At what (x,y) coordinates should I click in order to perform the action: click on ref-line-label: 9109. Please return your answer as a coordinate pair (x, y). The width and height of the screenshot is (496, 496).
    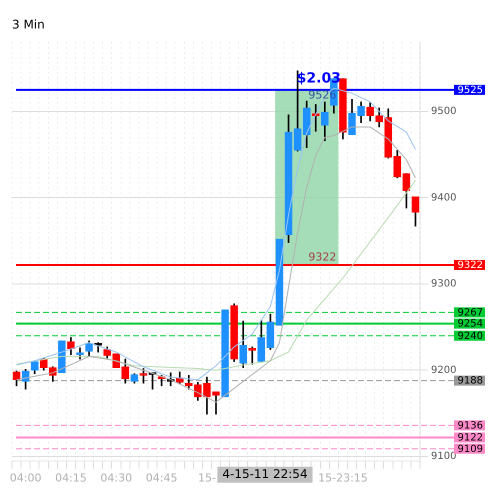
    Looking at the image, I should click on (470, 449).